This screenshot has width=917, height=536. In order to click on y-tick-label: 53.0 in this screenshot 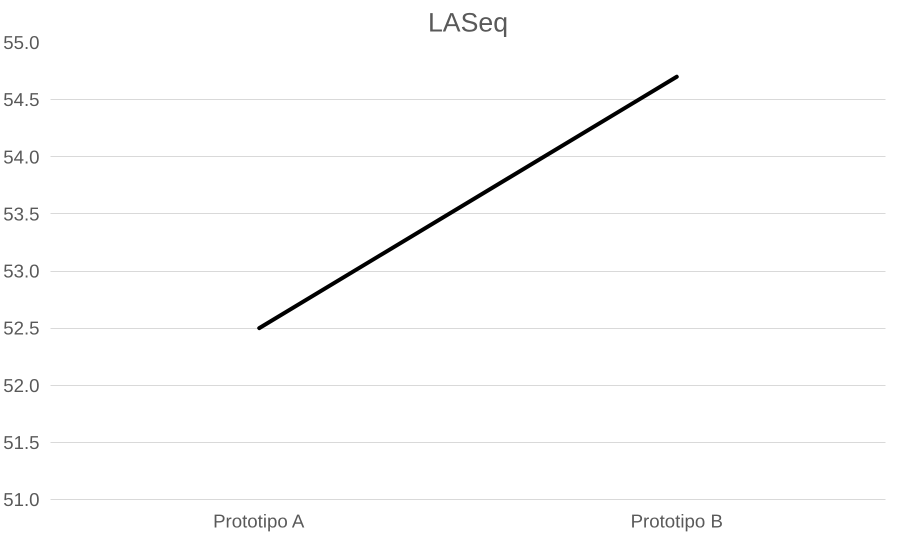, I will do `click(21, 271)`.